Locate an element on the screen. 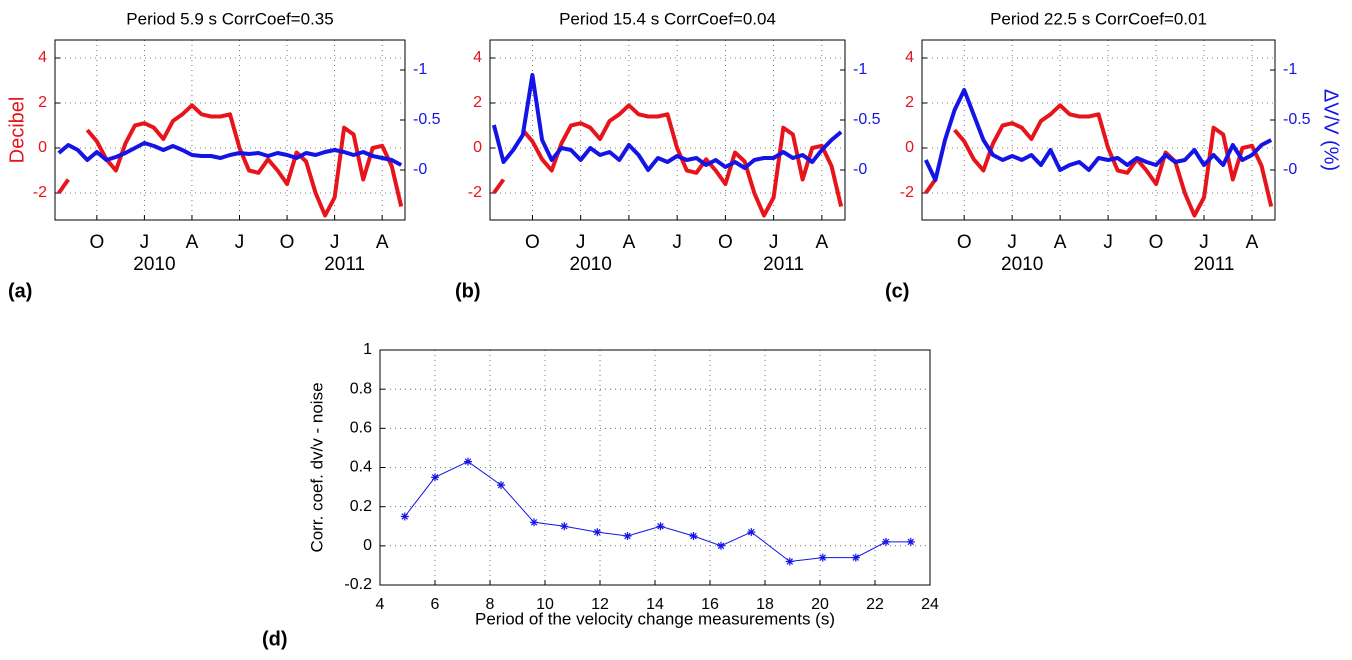  panel-label: (d) is located at coordinates (275, 639).